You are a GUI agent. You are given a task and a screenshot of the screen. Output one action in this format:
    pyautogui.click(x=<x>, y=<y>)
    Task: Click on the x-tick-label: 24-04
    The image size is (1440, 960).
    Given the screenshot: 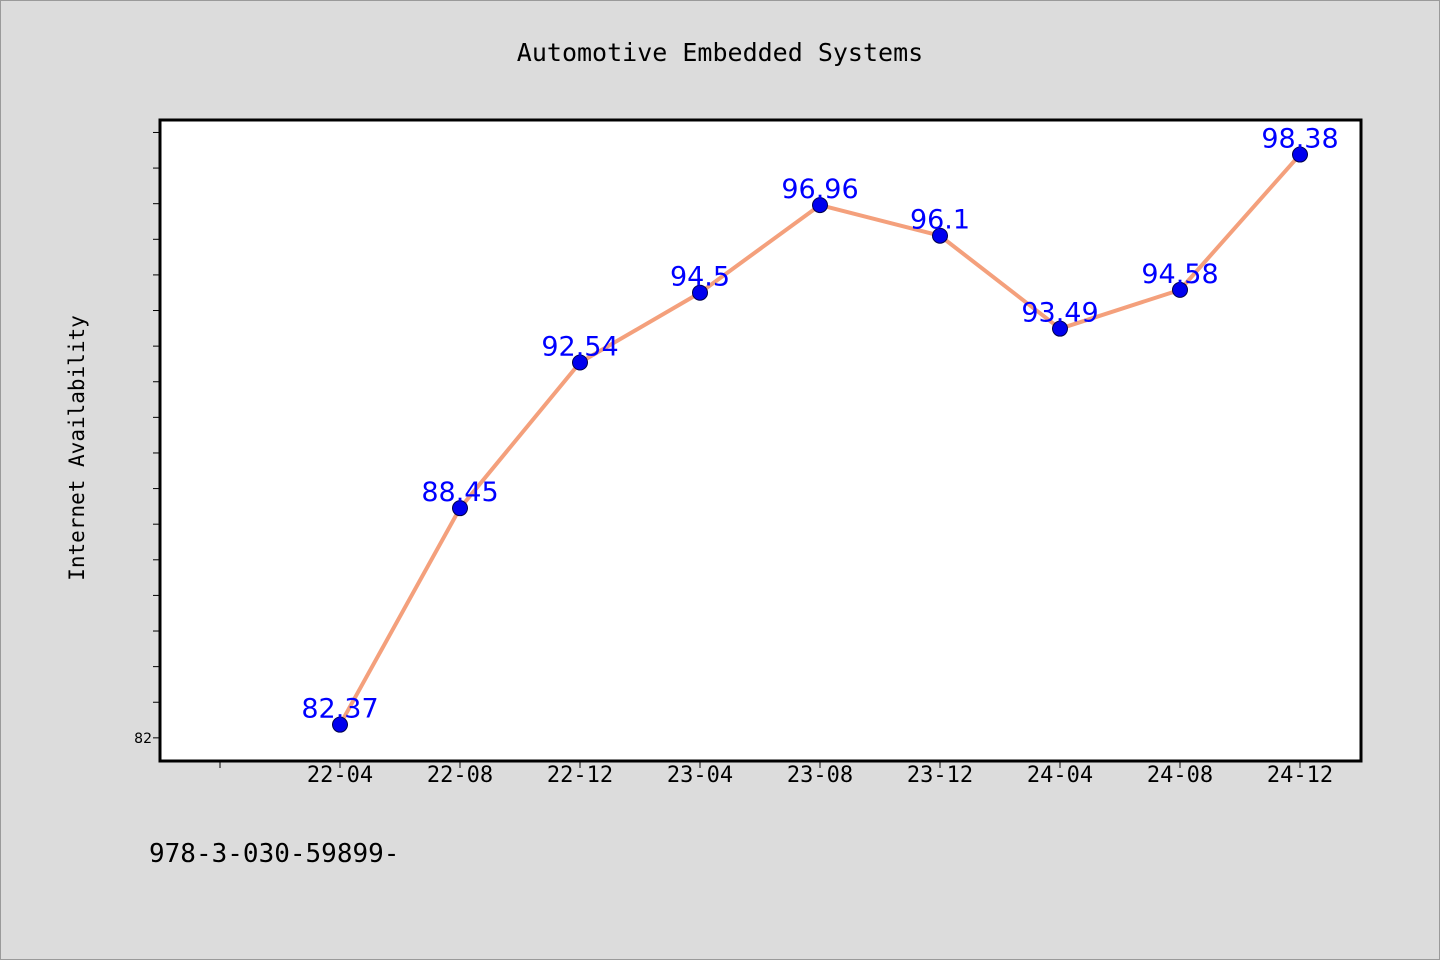 What is the action you would take?
    pyautogui.click(x=1060, y=775)
    